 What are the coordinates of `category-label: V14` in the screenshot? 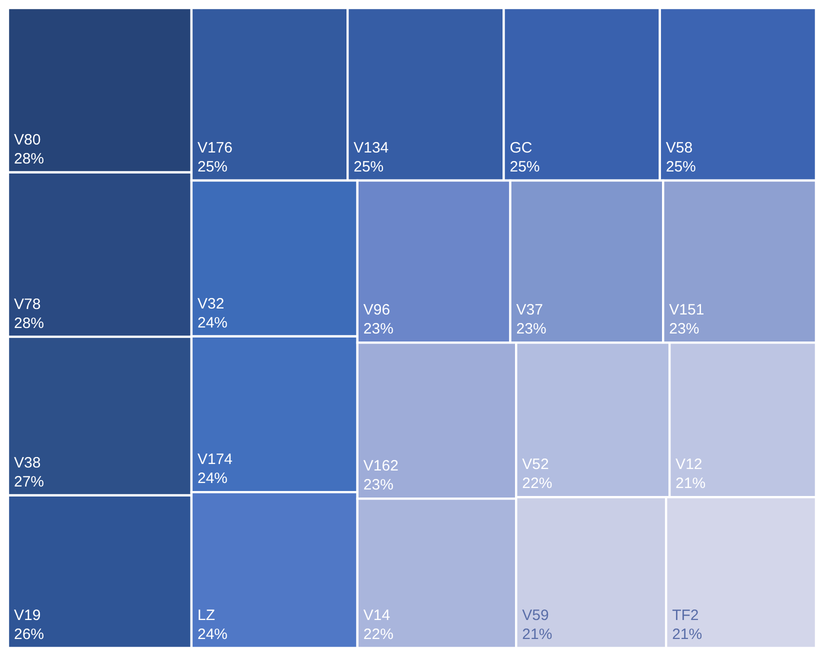 It's located at (376, 615).